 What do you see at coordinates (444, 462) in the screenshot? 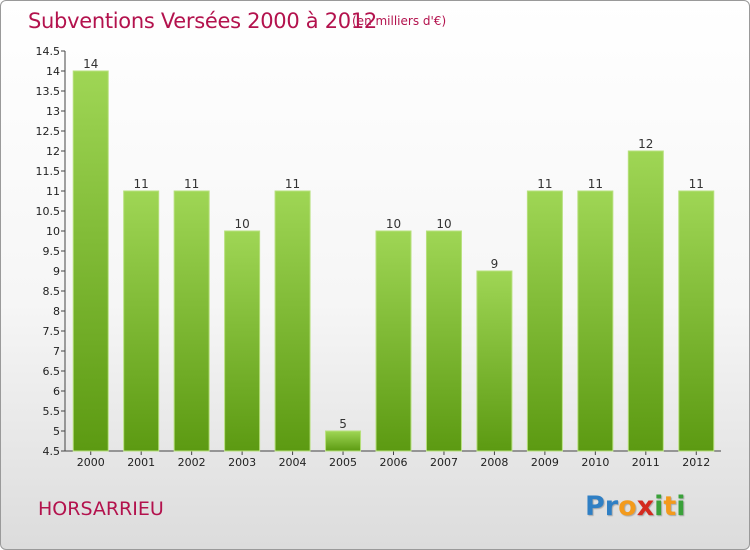
I see `x-tick-label: 2007` at bounding box center [444, 462].